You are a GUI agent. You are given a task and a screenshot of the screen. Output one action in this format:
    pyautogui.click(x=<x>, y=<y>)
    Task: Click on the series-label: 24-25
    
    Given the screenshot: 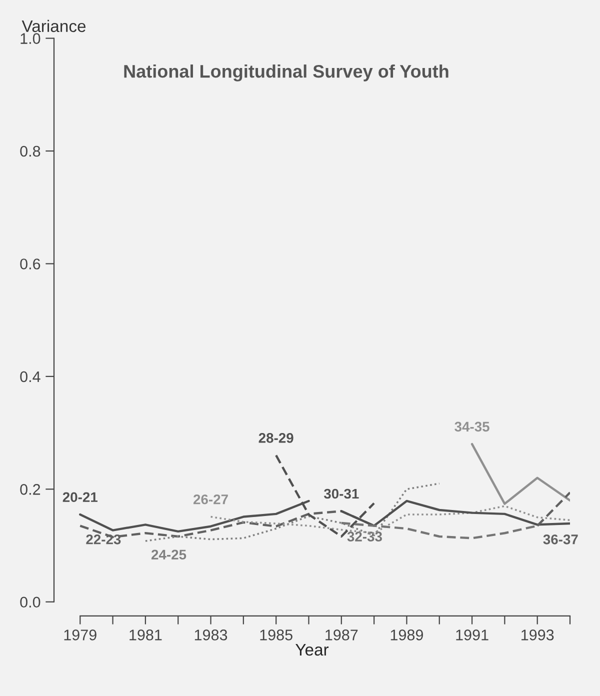 What is the action you would take?
    pyautogui.click(x=168, y=555)
    